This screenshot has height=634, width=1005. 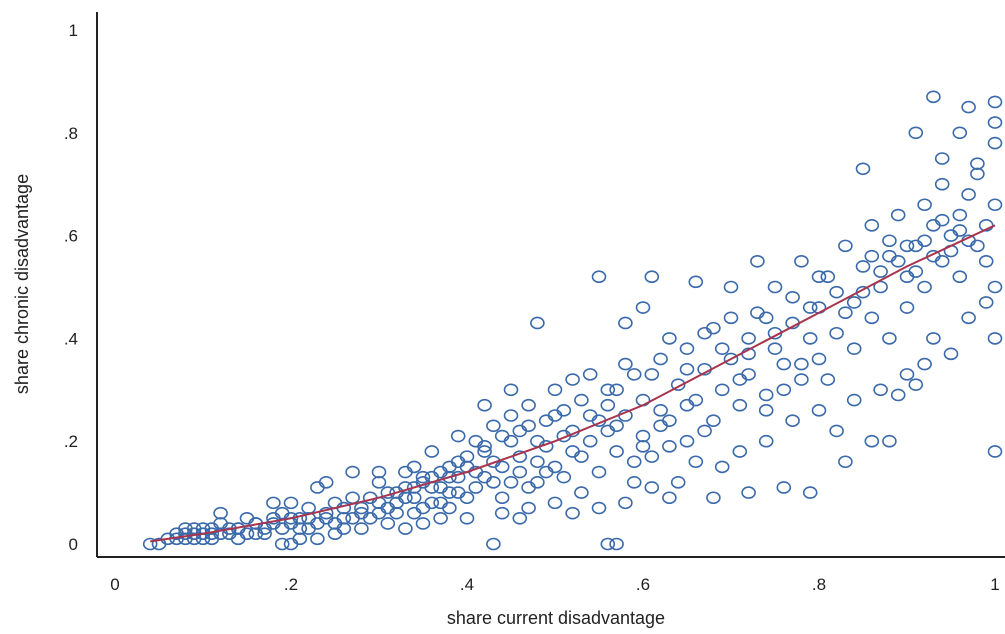 I want to click on y-tick-label: .6, so click(x=71, y=236).